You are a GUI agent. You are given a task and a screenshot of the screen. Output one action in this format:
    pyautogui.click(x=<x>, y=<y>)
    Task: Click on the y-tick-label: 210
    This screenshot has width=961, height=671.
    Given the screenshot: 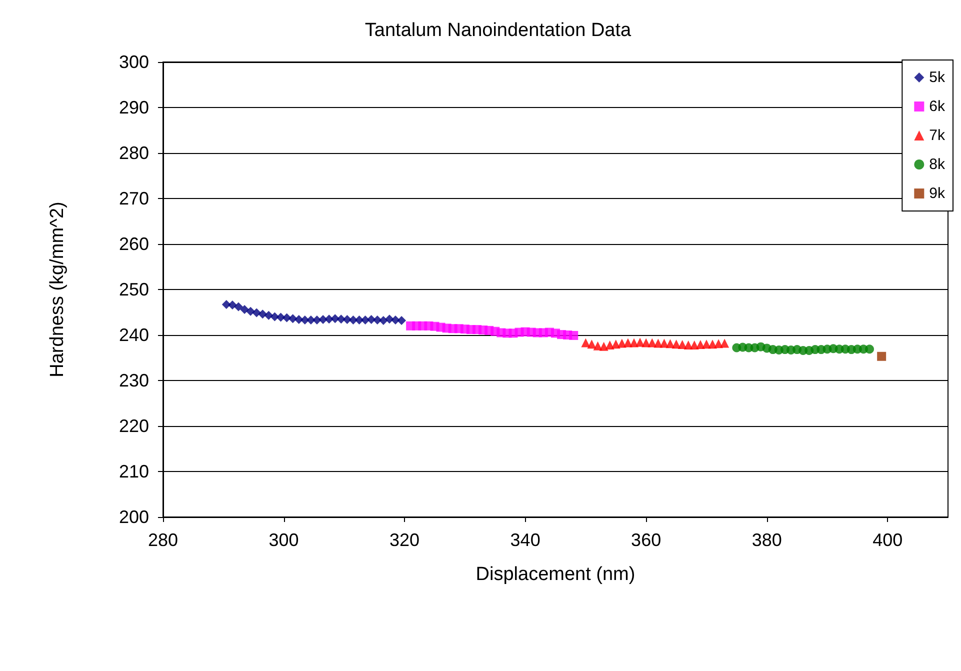 What is the action you would take?
    pyautogui.click(x=133, y=472)
    